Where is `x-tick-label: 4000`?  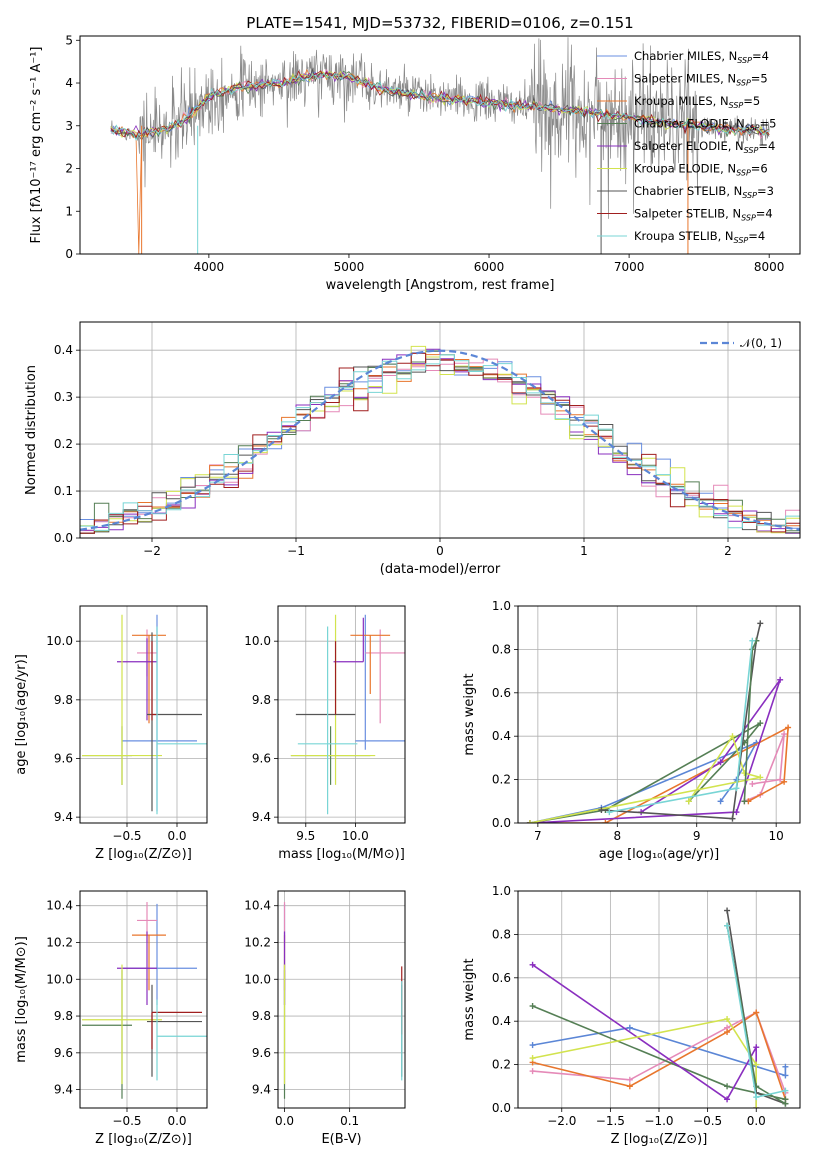 x-tick-label: 4000 is located at coordinates (209, 267).